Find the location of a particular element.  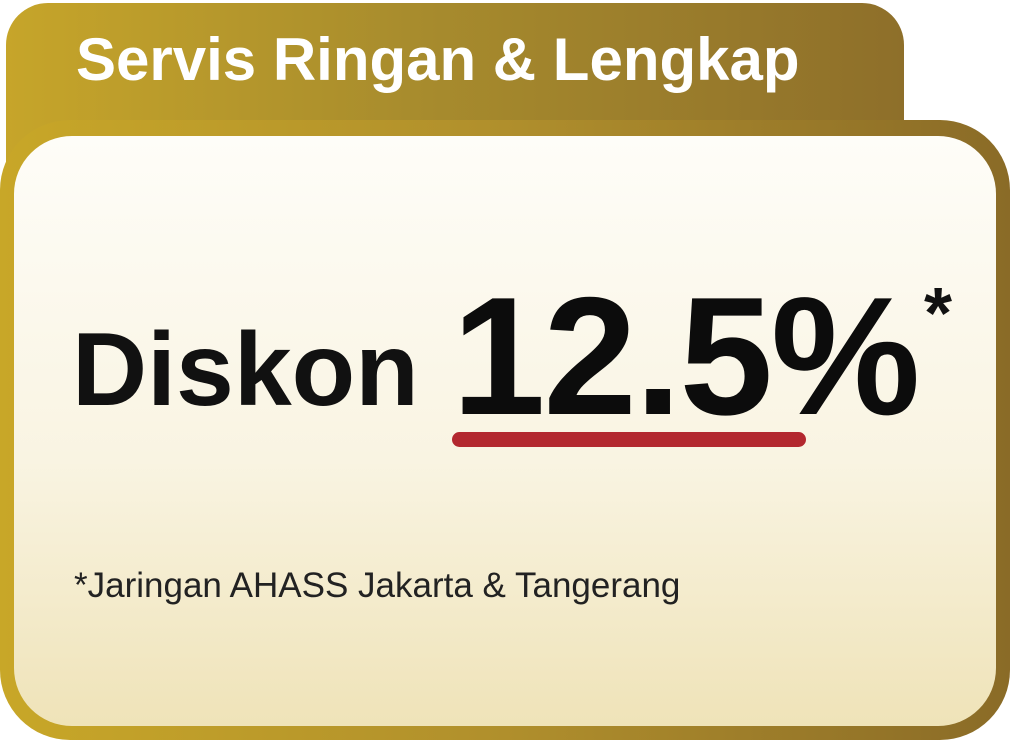

discount-label: Diskon is located at coordinates (245, 370).